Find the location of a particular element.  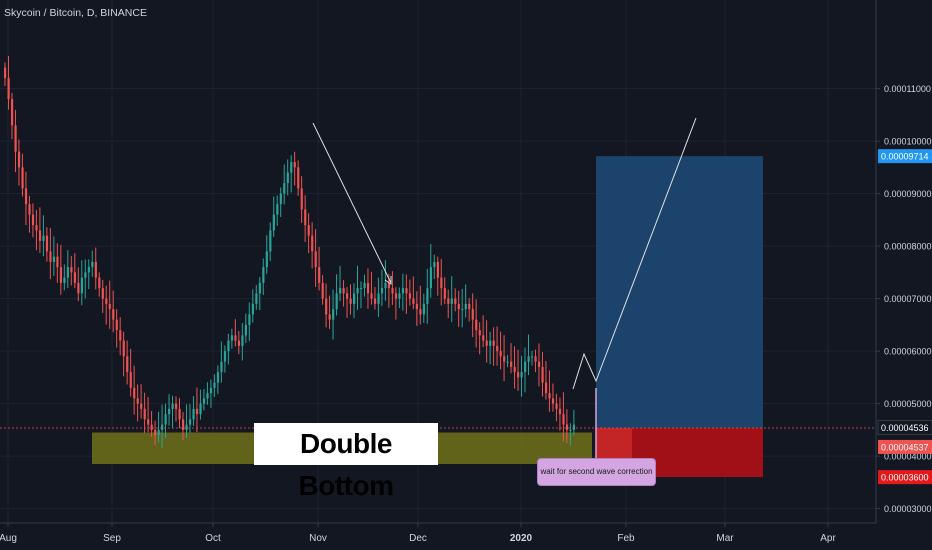

x-tick-label: Aug is located at coordinates (8, 538).